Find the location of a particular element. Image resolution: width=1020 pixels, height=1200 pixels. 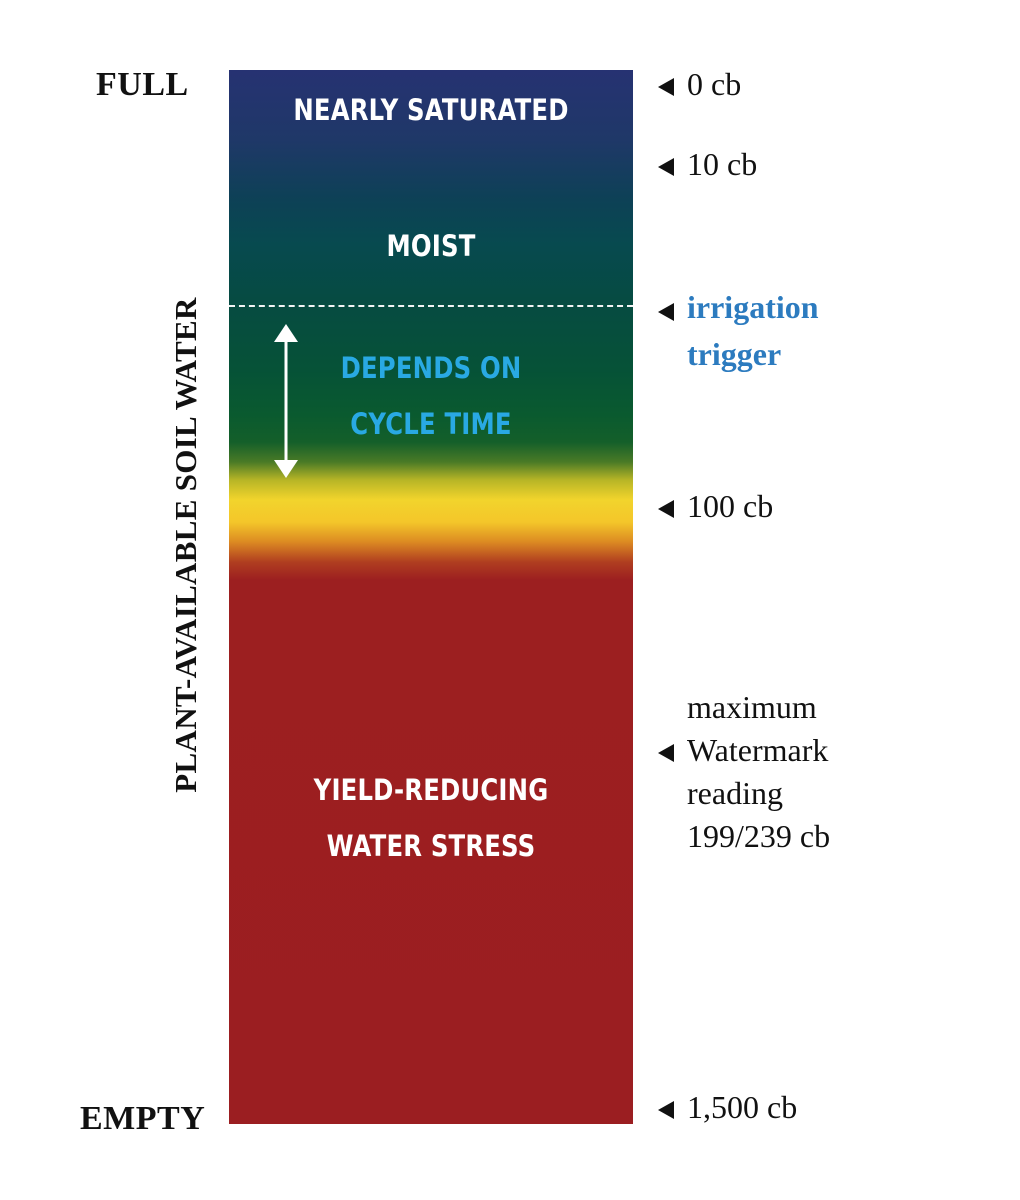

marker-irrigation-trigger: irrigation trigger is located at coordinates (753, 331).